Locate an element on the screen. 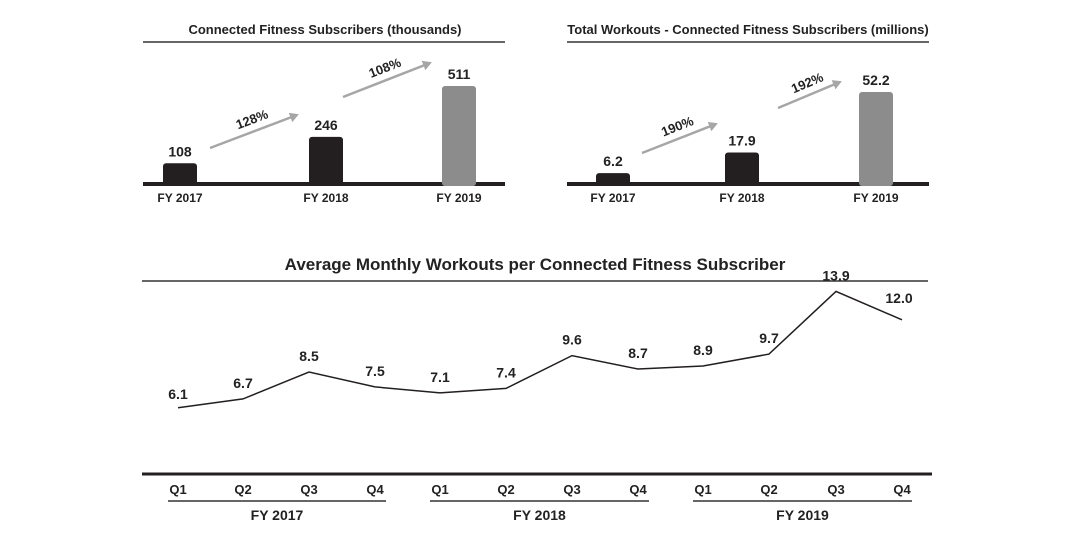 The height and width of the screenshot is (541, 1080). point-value-label: 8.9 is located at coordinates (703, 350).